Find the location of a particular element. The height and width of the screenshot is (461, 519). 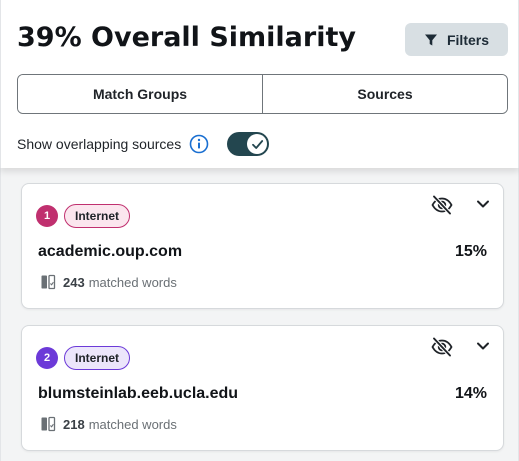

overlap-label: Show overlapping sources is located at coordinates (99, 144).